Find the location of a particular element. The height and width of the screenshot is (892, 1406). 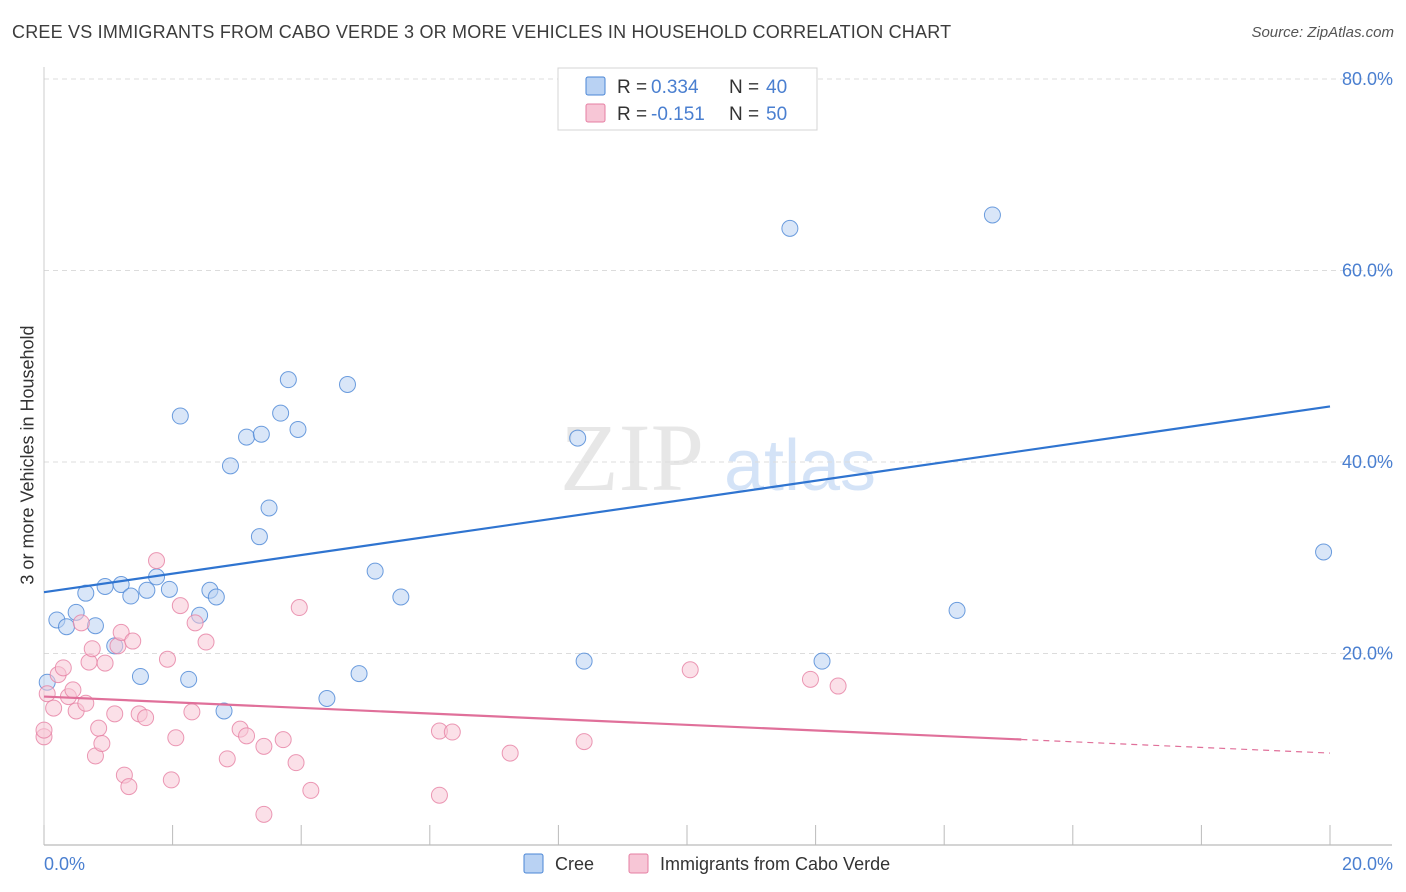

x-tick-label: 20.0% is located at coordinates (1367, 864).